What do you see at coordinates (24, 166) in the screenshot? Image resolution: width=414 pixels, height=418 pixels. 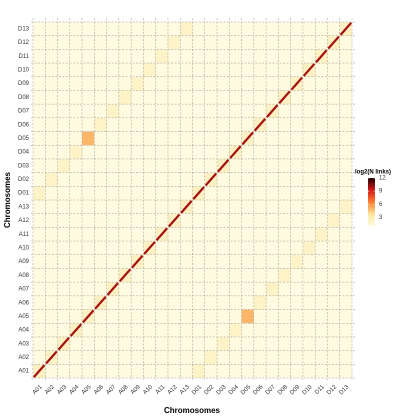 I see `y-tick-label: D03` at bounding box center [24, 166].